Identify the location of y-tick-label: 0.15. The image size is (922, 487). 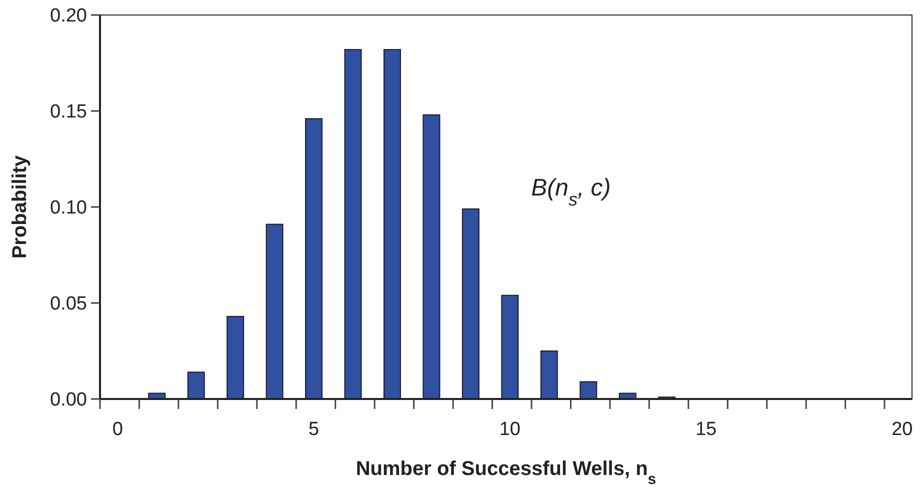
(68, 112).